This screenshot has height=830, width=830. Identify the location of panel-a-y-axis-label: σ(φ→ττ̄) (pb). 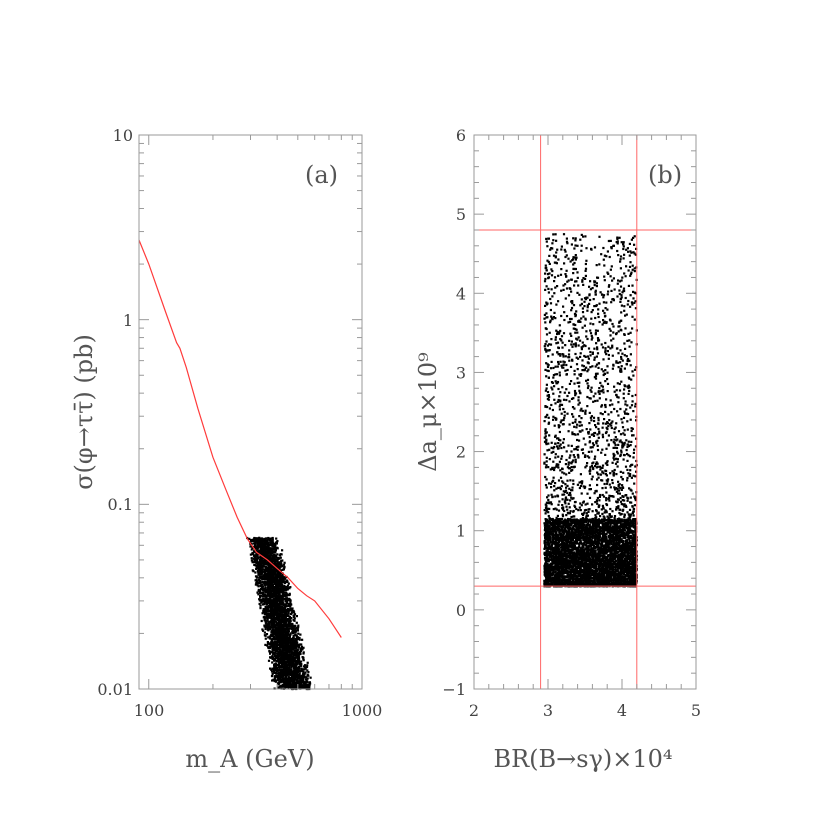
(84, 412).